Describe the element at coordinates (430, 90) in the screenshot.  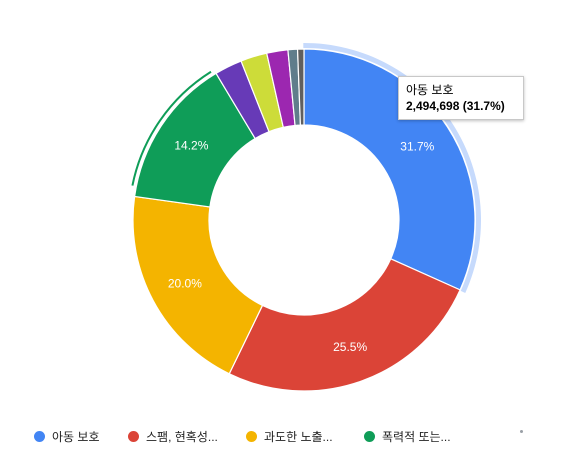
I see `tooltip-title: 아동 보호` at that location.